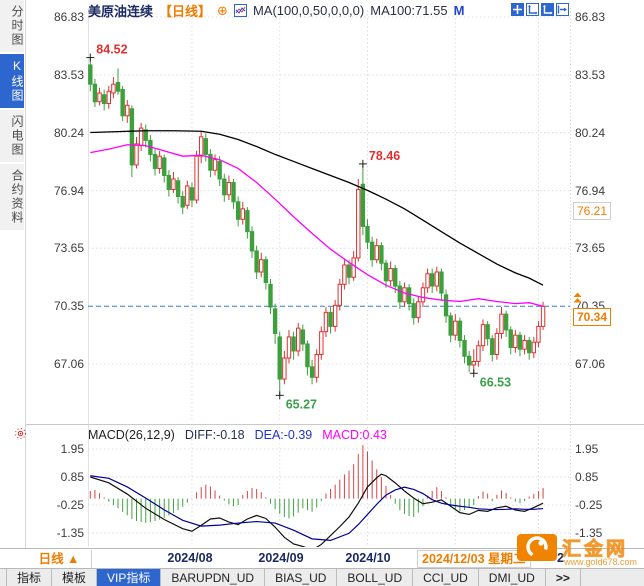  I want to click on macd-layer, so click(316, 496).